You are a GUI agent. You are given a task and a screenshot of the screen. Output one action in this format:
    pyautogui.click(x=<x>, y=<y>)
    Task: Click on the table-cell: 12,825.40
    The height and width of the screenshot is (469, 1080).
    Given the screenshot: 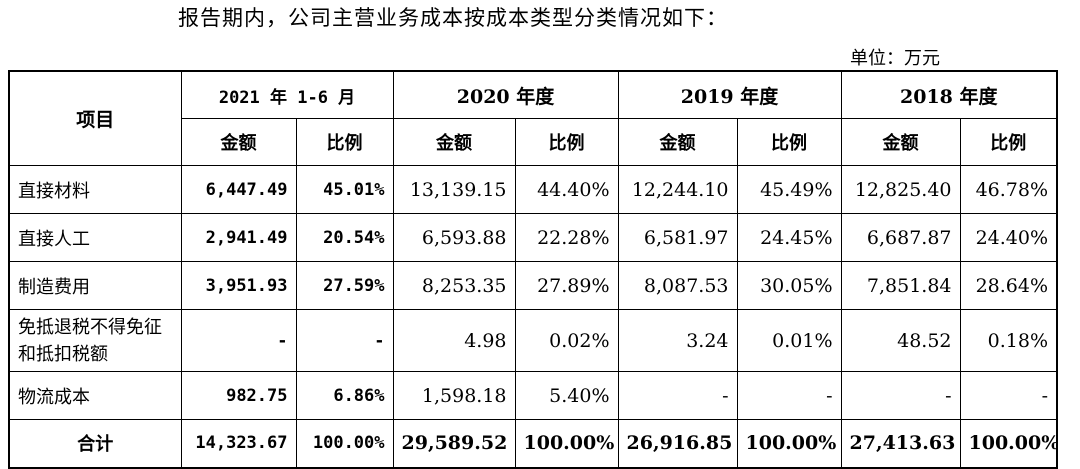 What is the action you would take?
    pyautogui.click(x=900, y=189)
    